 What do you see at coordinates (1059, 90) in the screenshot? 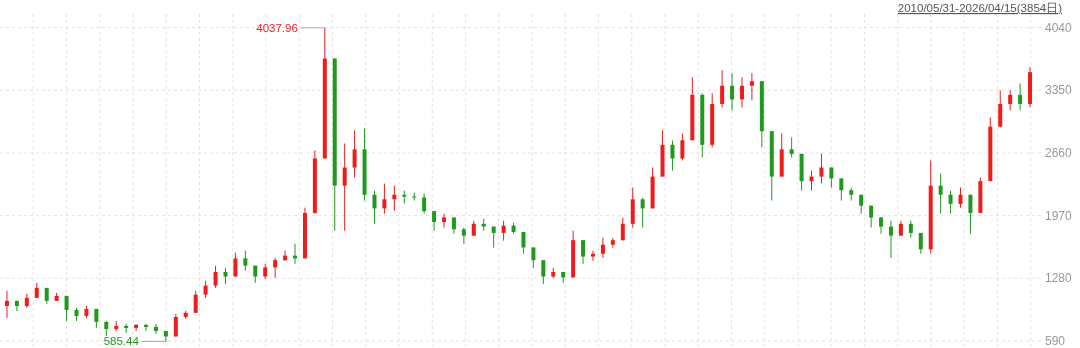
I see `y-tick-label: 3350` at bounding box center [1059, 90].